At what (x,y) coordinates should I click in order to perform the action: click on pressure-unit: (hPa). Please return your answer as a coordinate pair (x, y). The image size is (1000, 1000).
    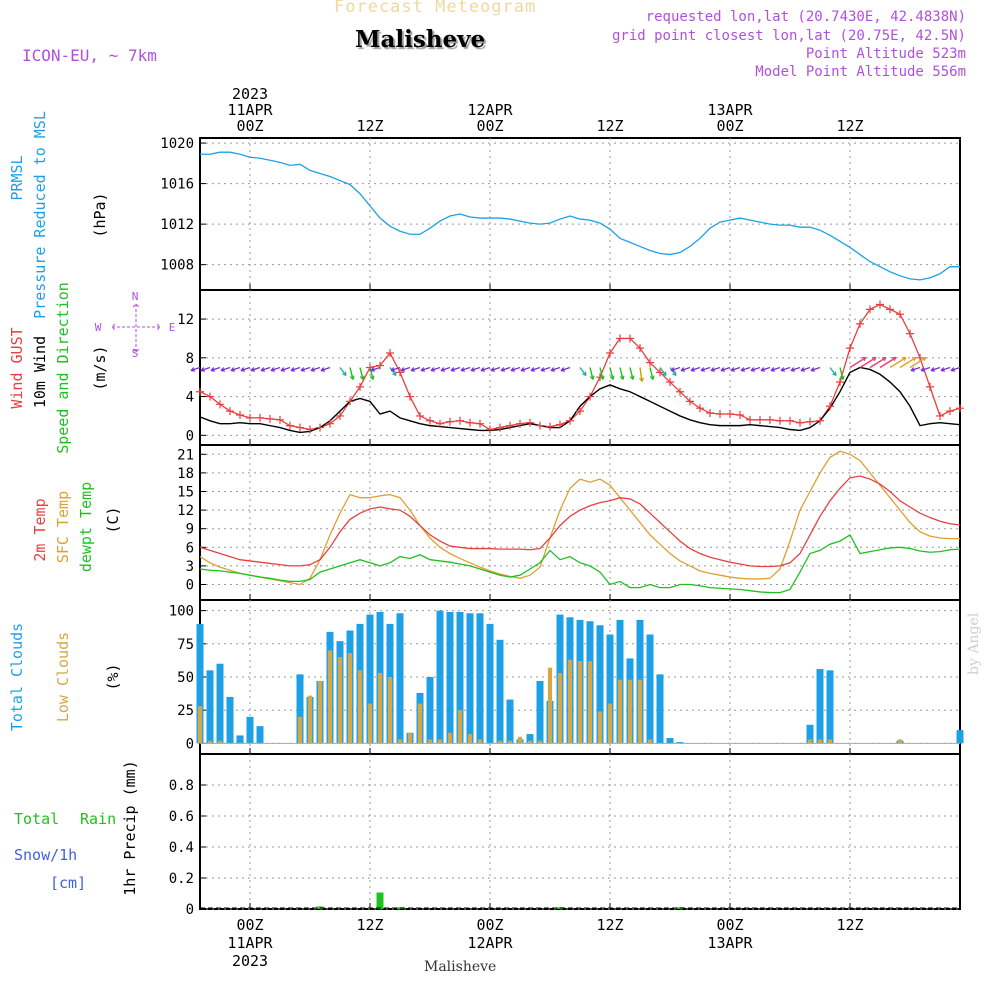
    Looking at the image, I should click on (100, 214).